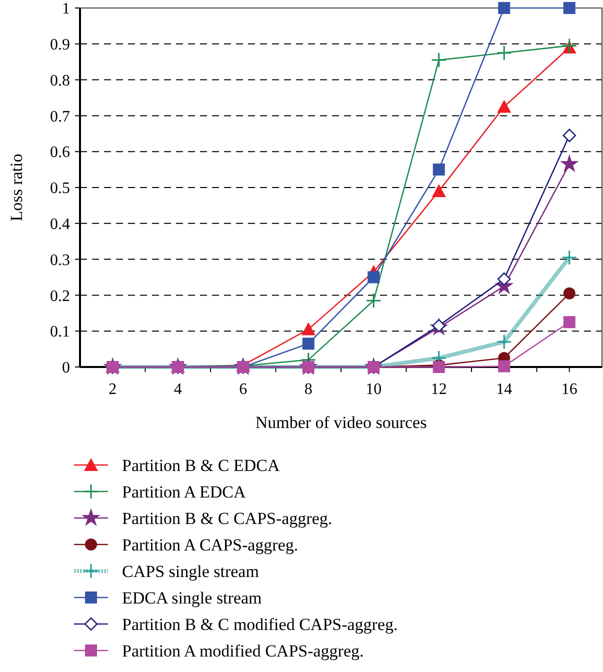  I want to click on y-tick-label: 0.8, so click(60, 81).